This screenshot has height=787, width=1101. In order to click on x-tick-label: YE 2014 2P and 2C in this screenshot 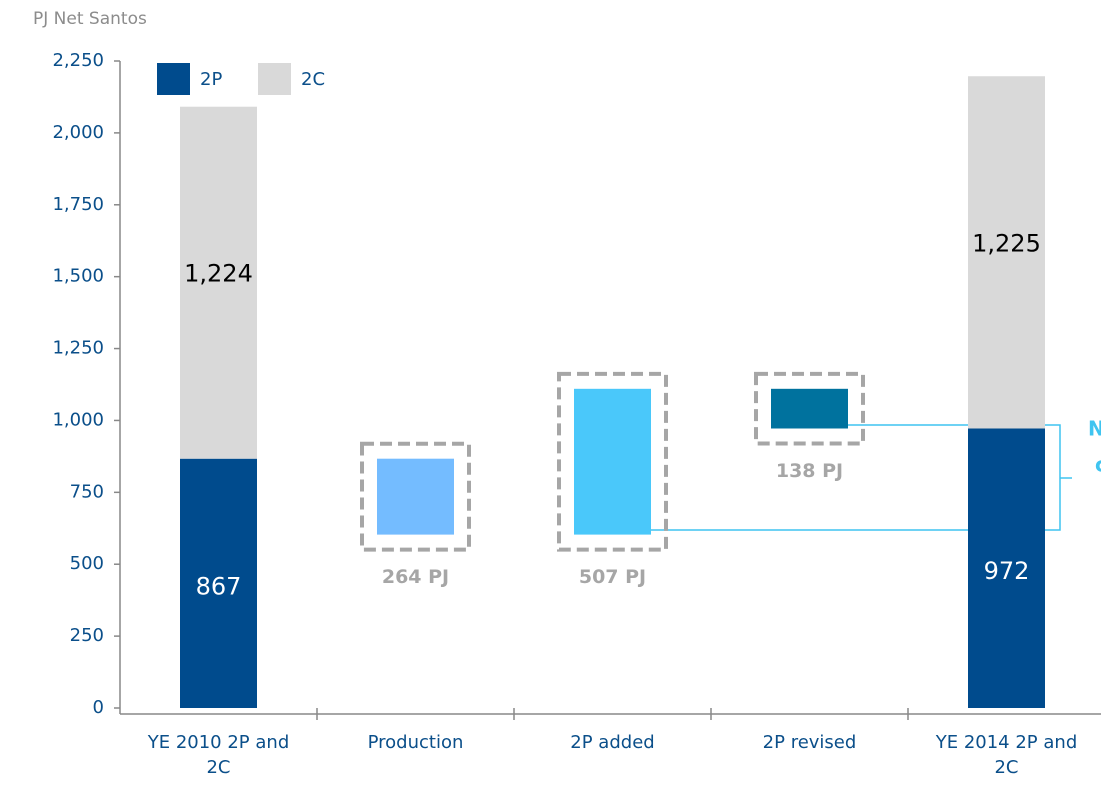, I will do `click(1006, 755)`.